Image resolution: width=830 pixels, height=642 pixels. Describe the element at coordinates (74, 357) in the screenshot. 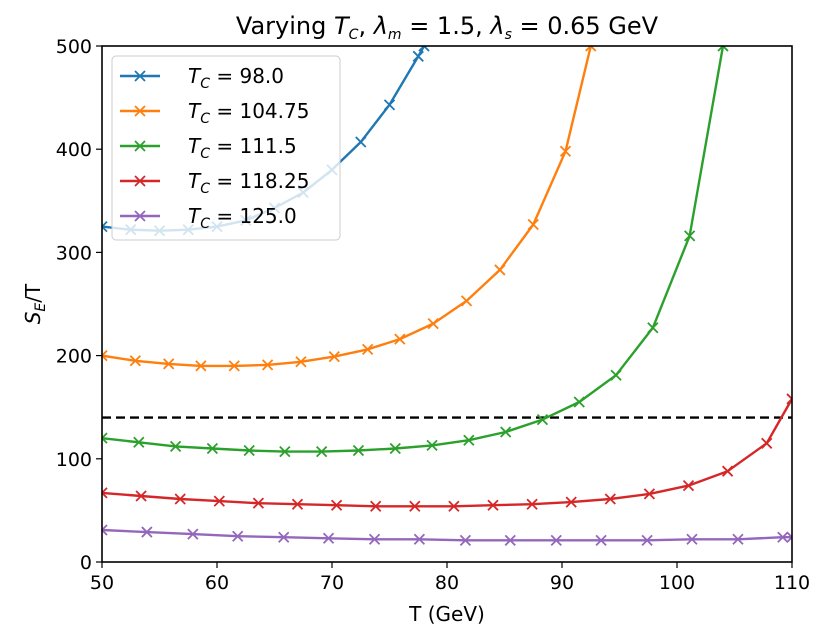

I see `y-tick-label: 200` at that location.